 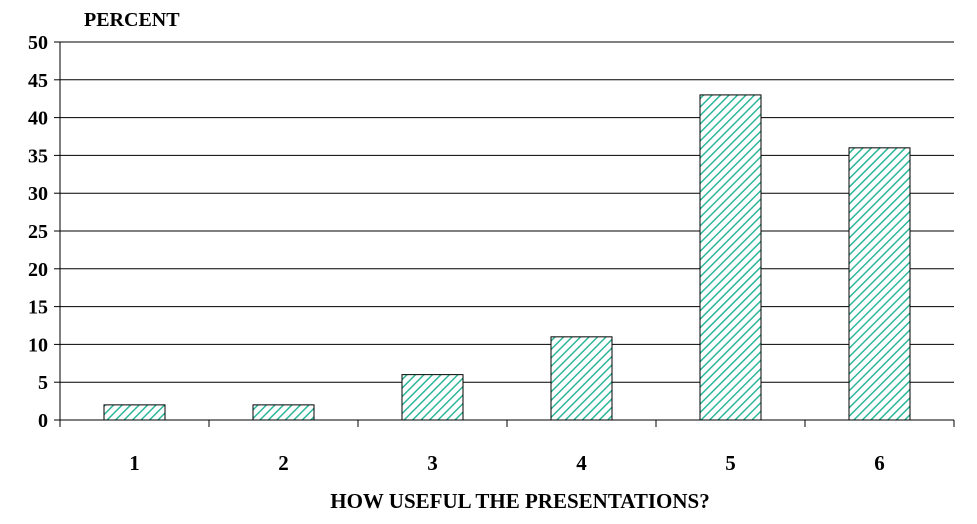 What do you see at coordinates (879, 463) in the screenshot?
I see `x-tick-label: 6` at bounding box center [879, 463].